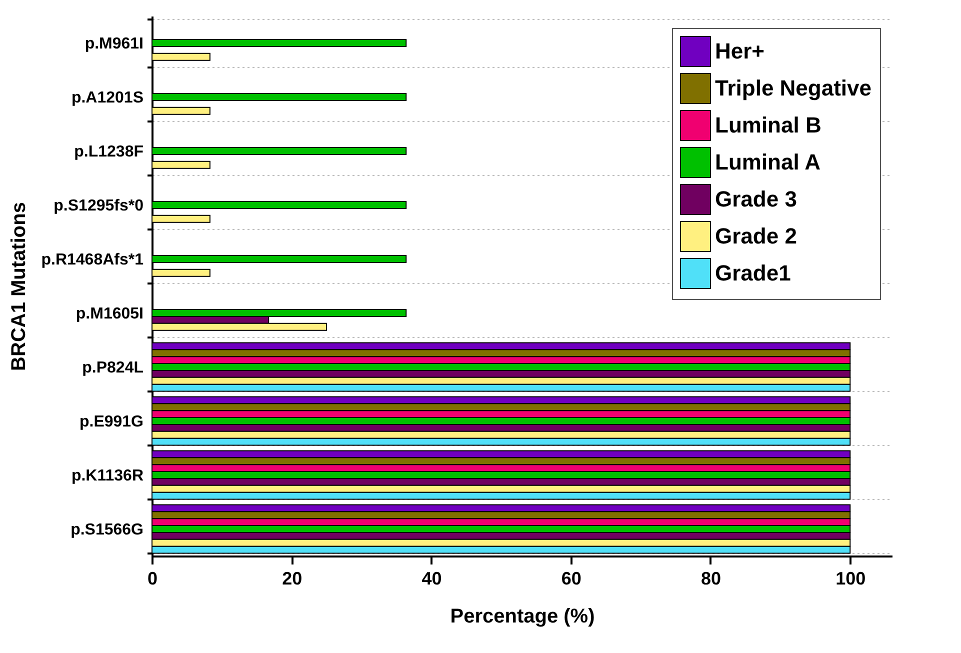 This screenshot has height=653, width=961. Describe the element at coordinates (107, 476) in the screenshot. I see `y-tick-label: p.K1136R` at that location.